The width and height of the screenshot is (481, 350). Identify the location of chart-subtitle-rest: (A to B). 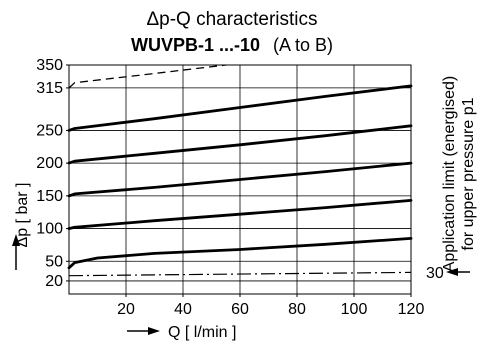
(303, 45).